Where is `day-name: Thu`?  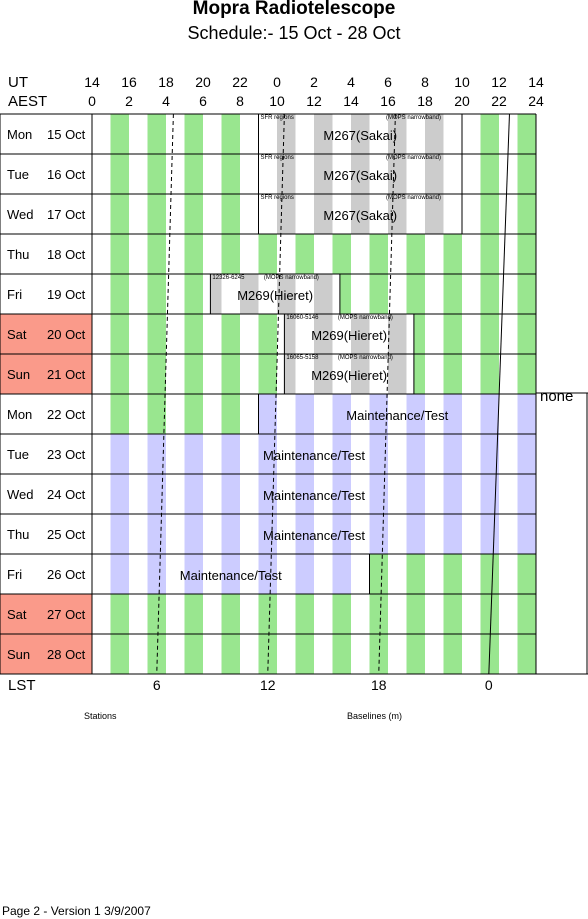
day-name: Thu is located at coordinates (18, 534).